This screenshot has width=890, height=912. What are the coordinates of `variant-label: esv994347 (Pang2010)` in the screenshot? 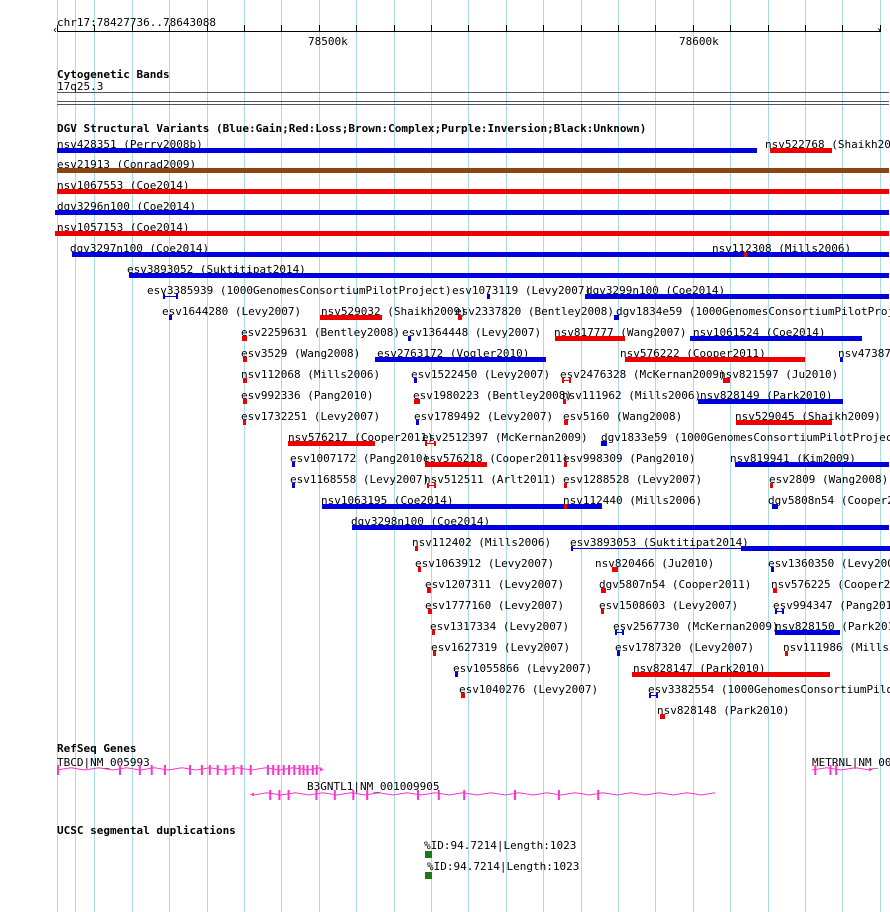 It's located at (831, 605).